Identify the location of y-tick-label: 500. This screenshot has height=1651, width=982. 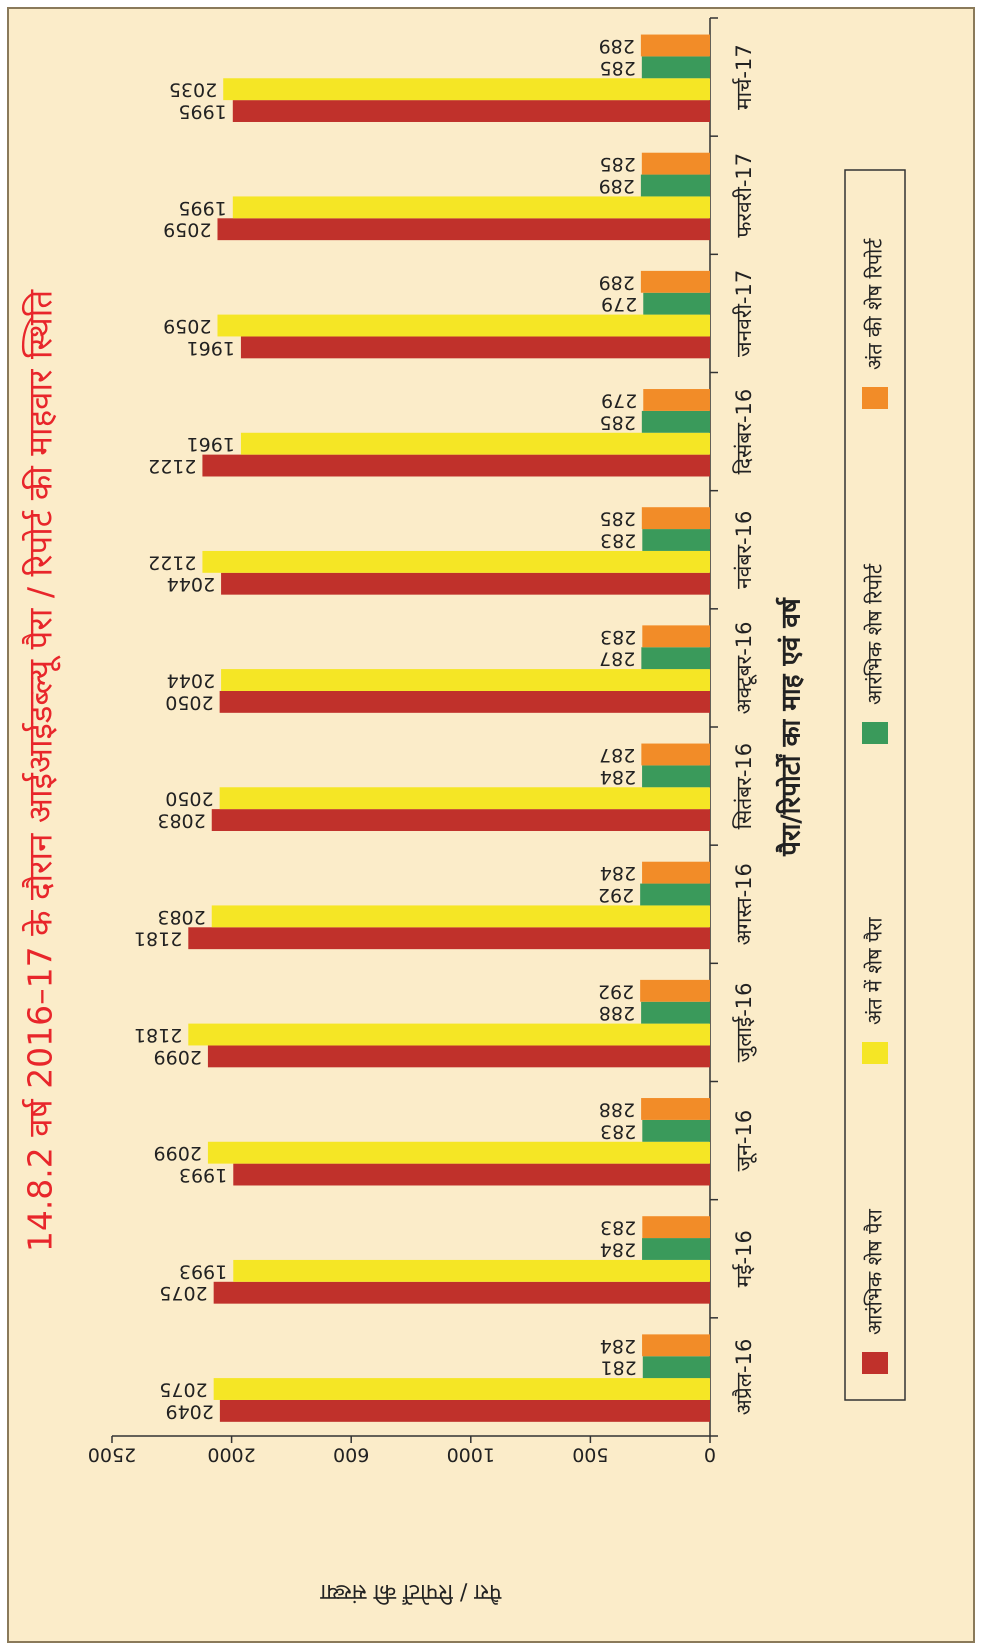
(590, 1455).